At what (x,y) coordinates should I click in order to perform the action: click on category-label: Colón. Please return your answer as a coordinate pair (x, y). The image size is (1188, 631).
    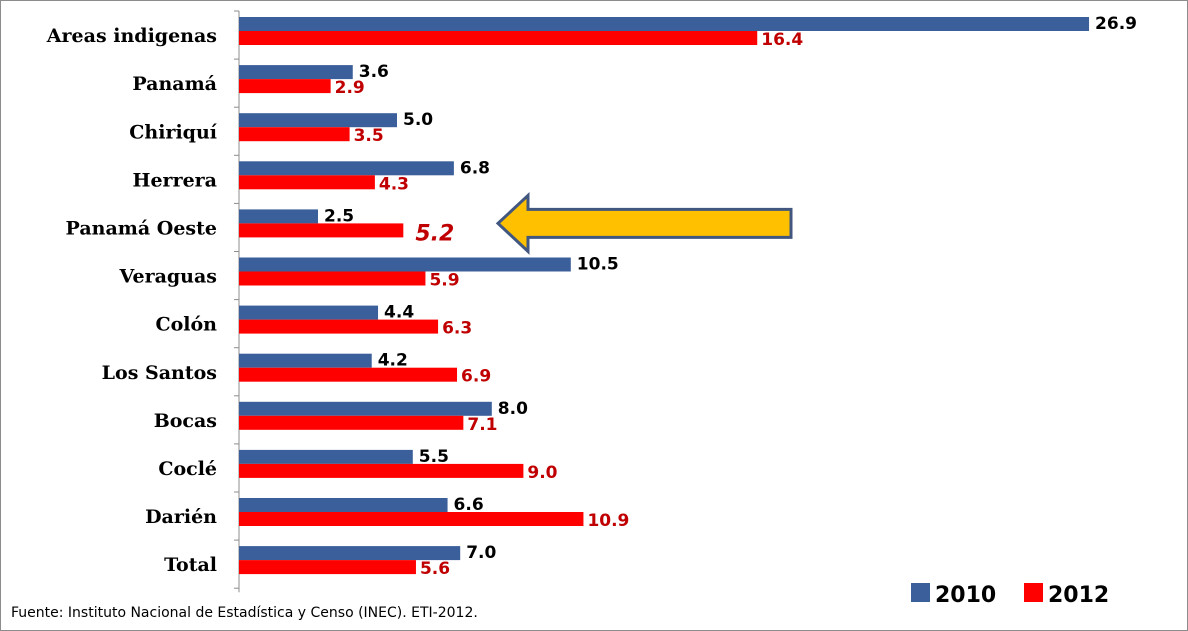
    Looking at the image, I should click on (187, 325).